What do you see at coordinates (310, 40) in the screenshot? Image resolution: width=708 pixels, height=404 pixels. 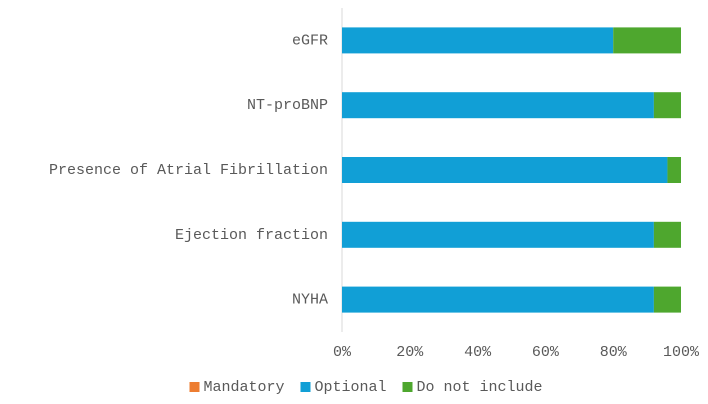 I see `y-tick-label: eGFR` at bounding box center [310, 40].